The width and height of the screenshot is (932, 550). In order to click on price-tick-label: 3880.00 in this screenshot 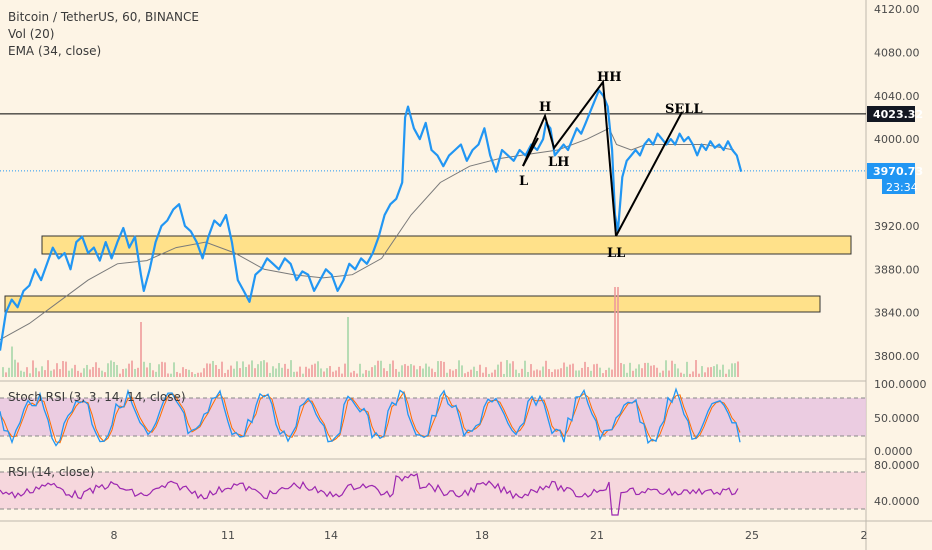, I will do `click(897, 269)`.